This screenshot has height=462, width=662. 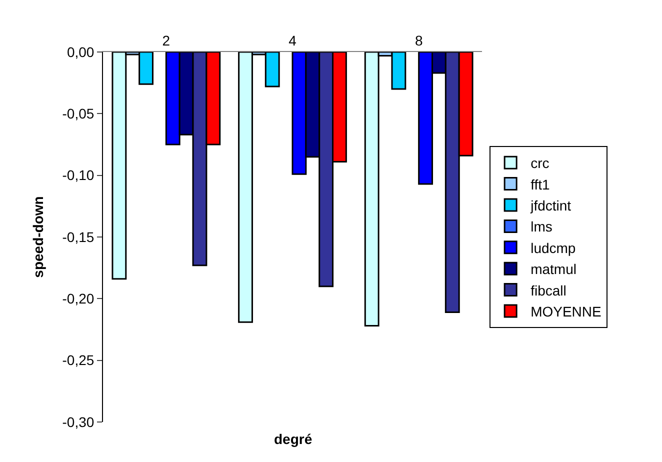 What do you see at coordinates (166, 40) in the screenshot?
I see `x-tick-label: 2` at bounding box center [166, 40].